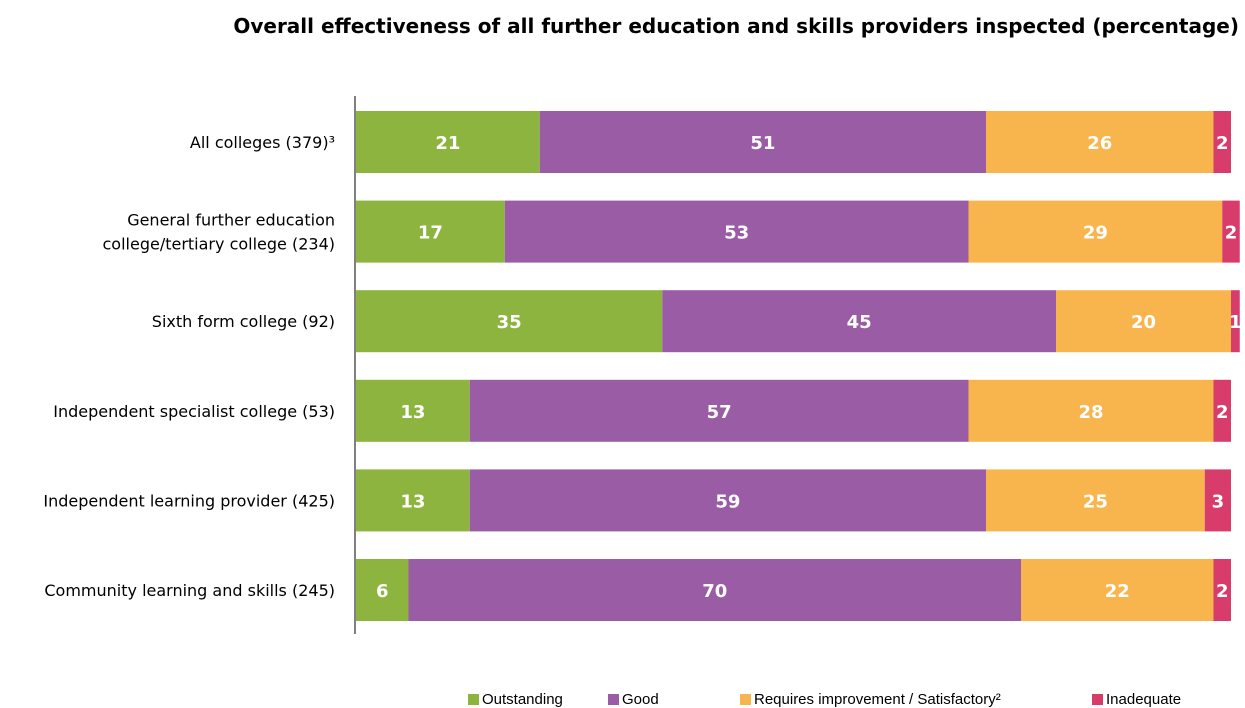  I want to click on data-label: 17, so click(430, 233).